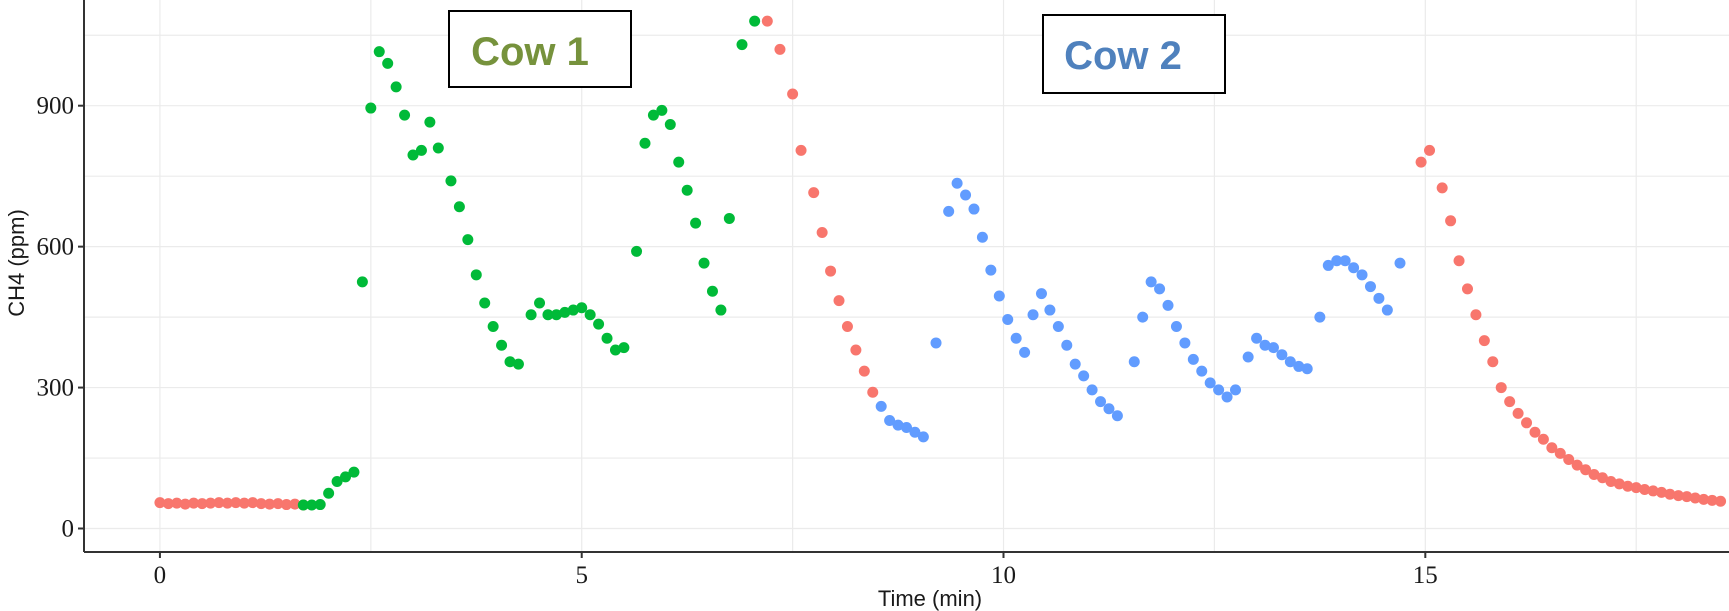 The height and width of the screenshot is (611, 1729). Describe the element at coordinates (1003, 575) in the screenshot. I see `x-tick-label: 10` at that location.